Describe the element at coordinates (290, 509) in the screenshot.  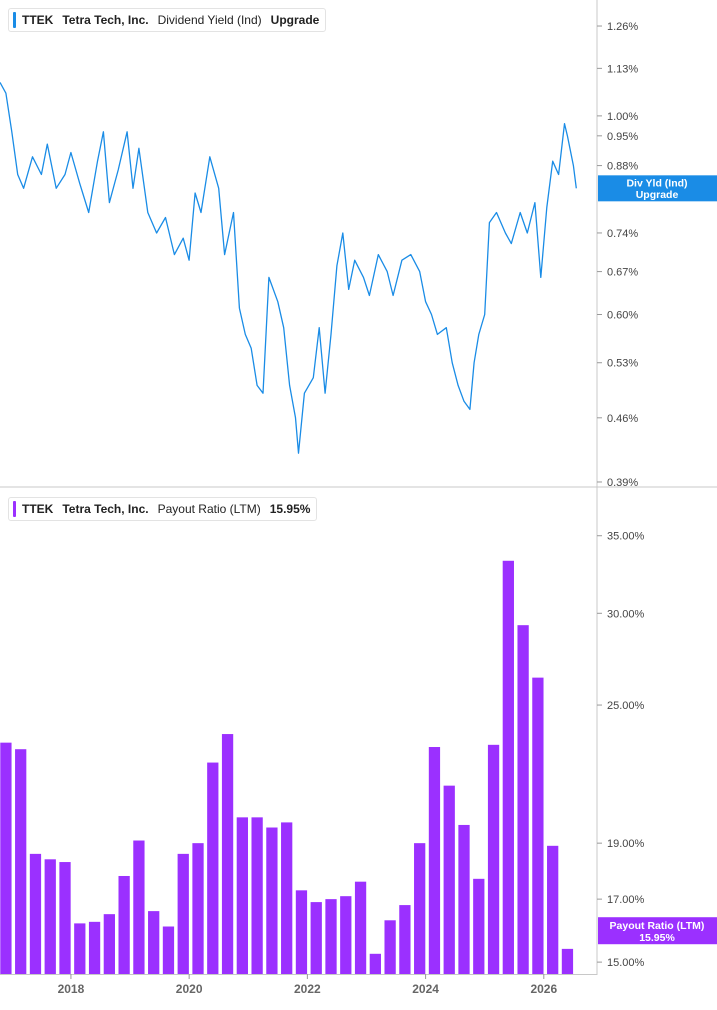
I see `payout-legend-value: 15.95%` at that location.